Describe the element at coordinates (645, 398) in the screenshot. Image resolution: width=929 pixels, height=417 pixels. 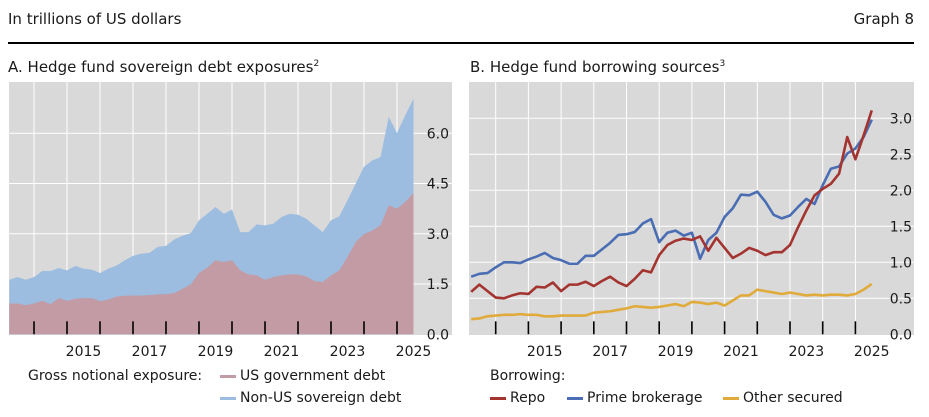
I see `legend-label: Prime brokerage` at that location.